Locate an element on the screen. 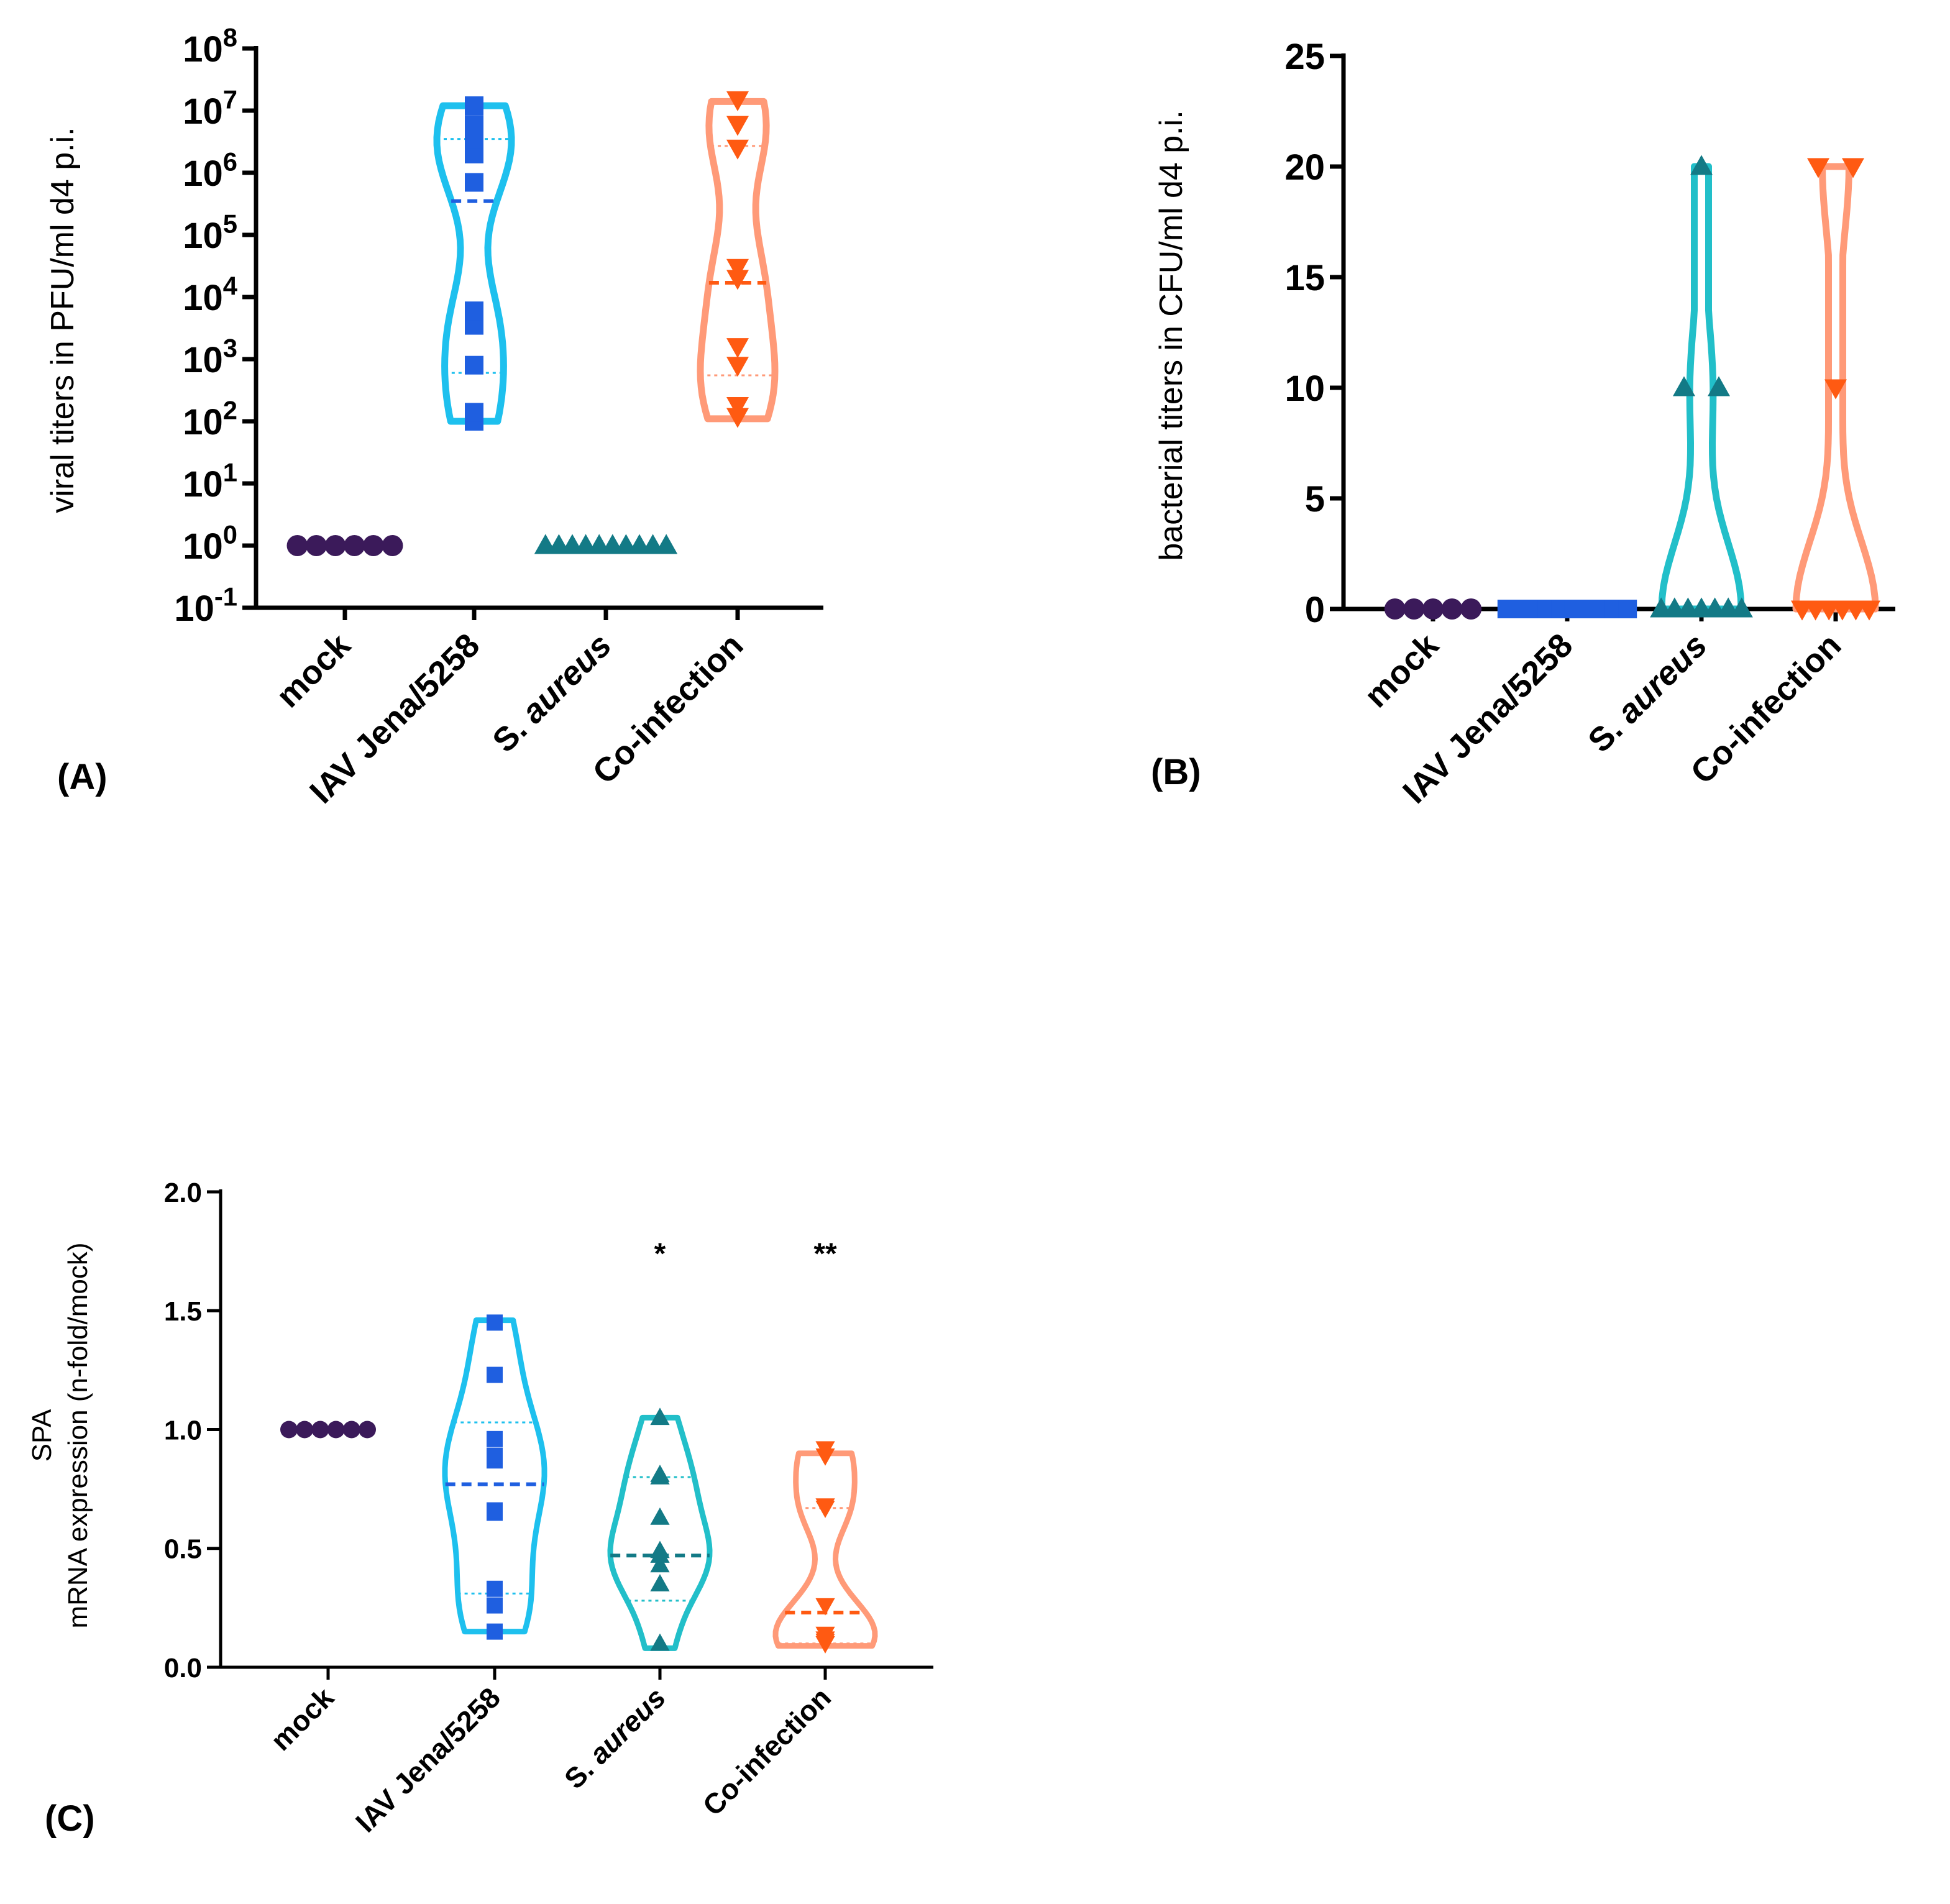  y-tick-label: 0.0 is located at coordinates (183, 1668).